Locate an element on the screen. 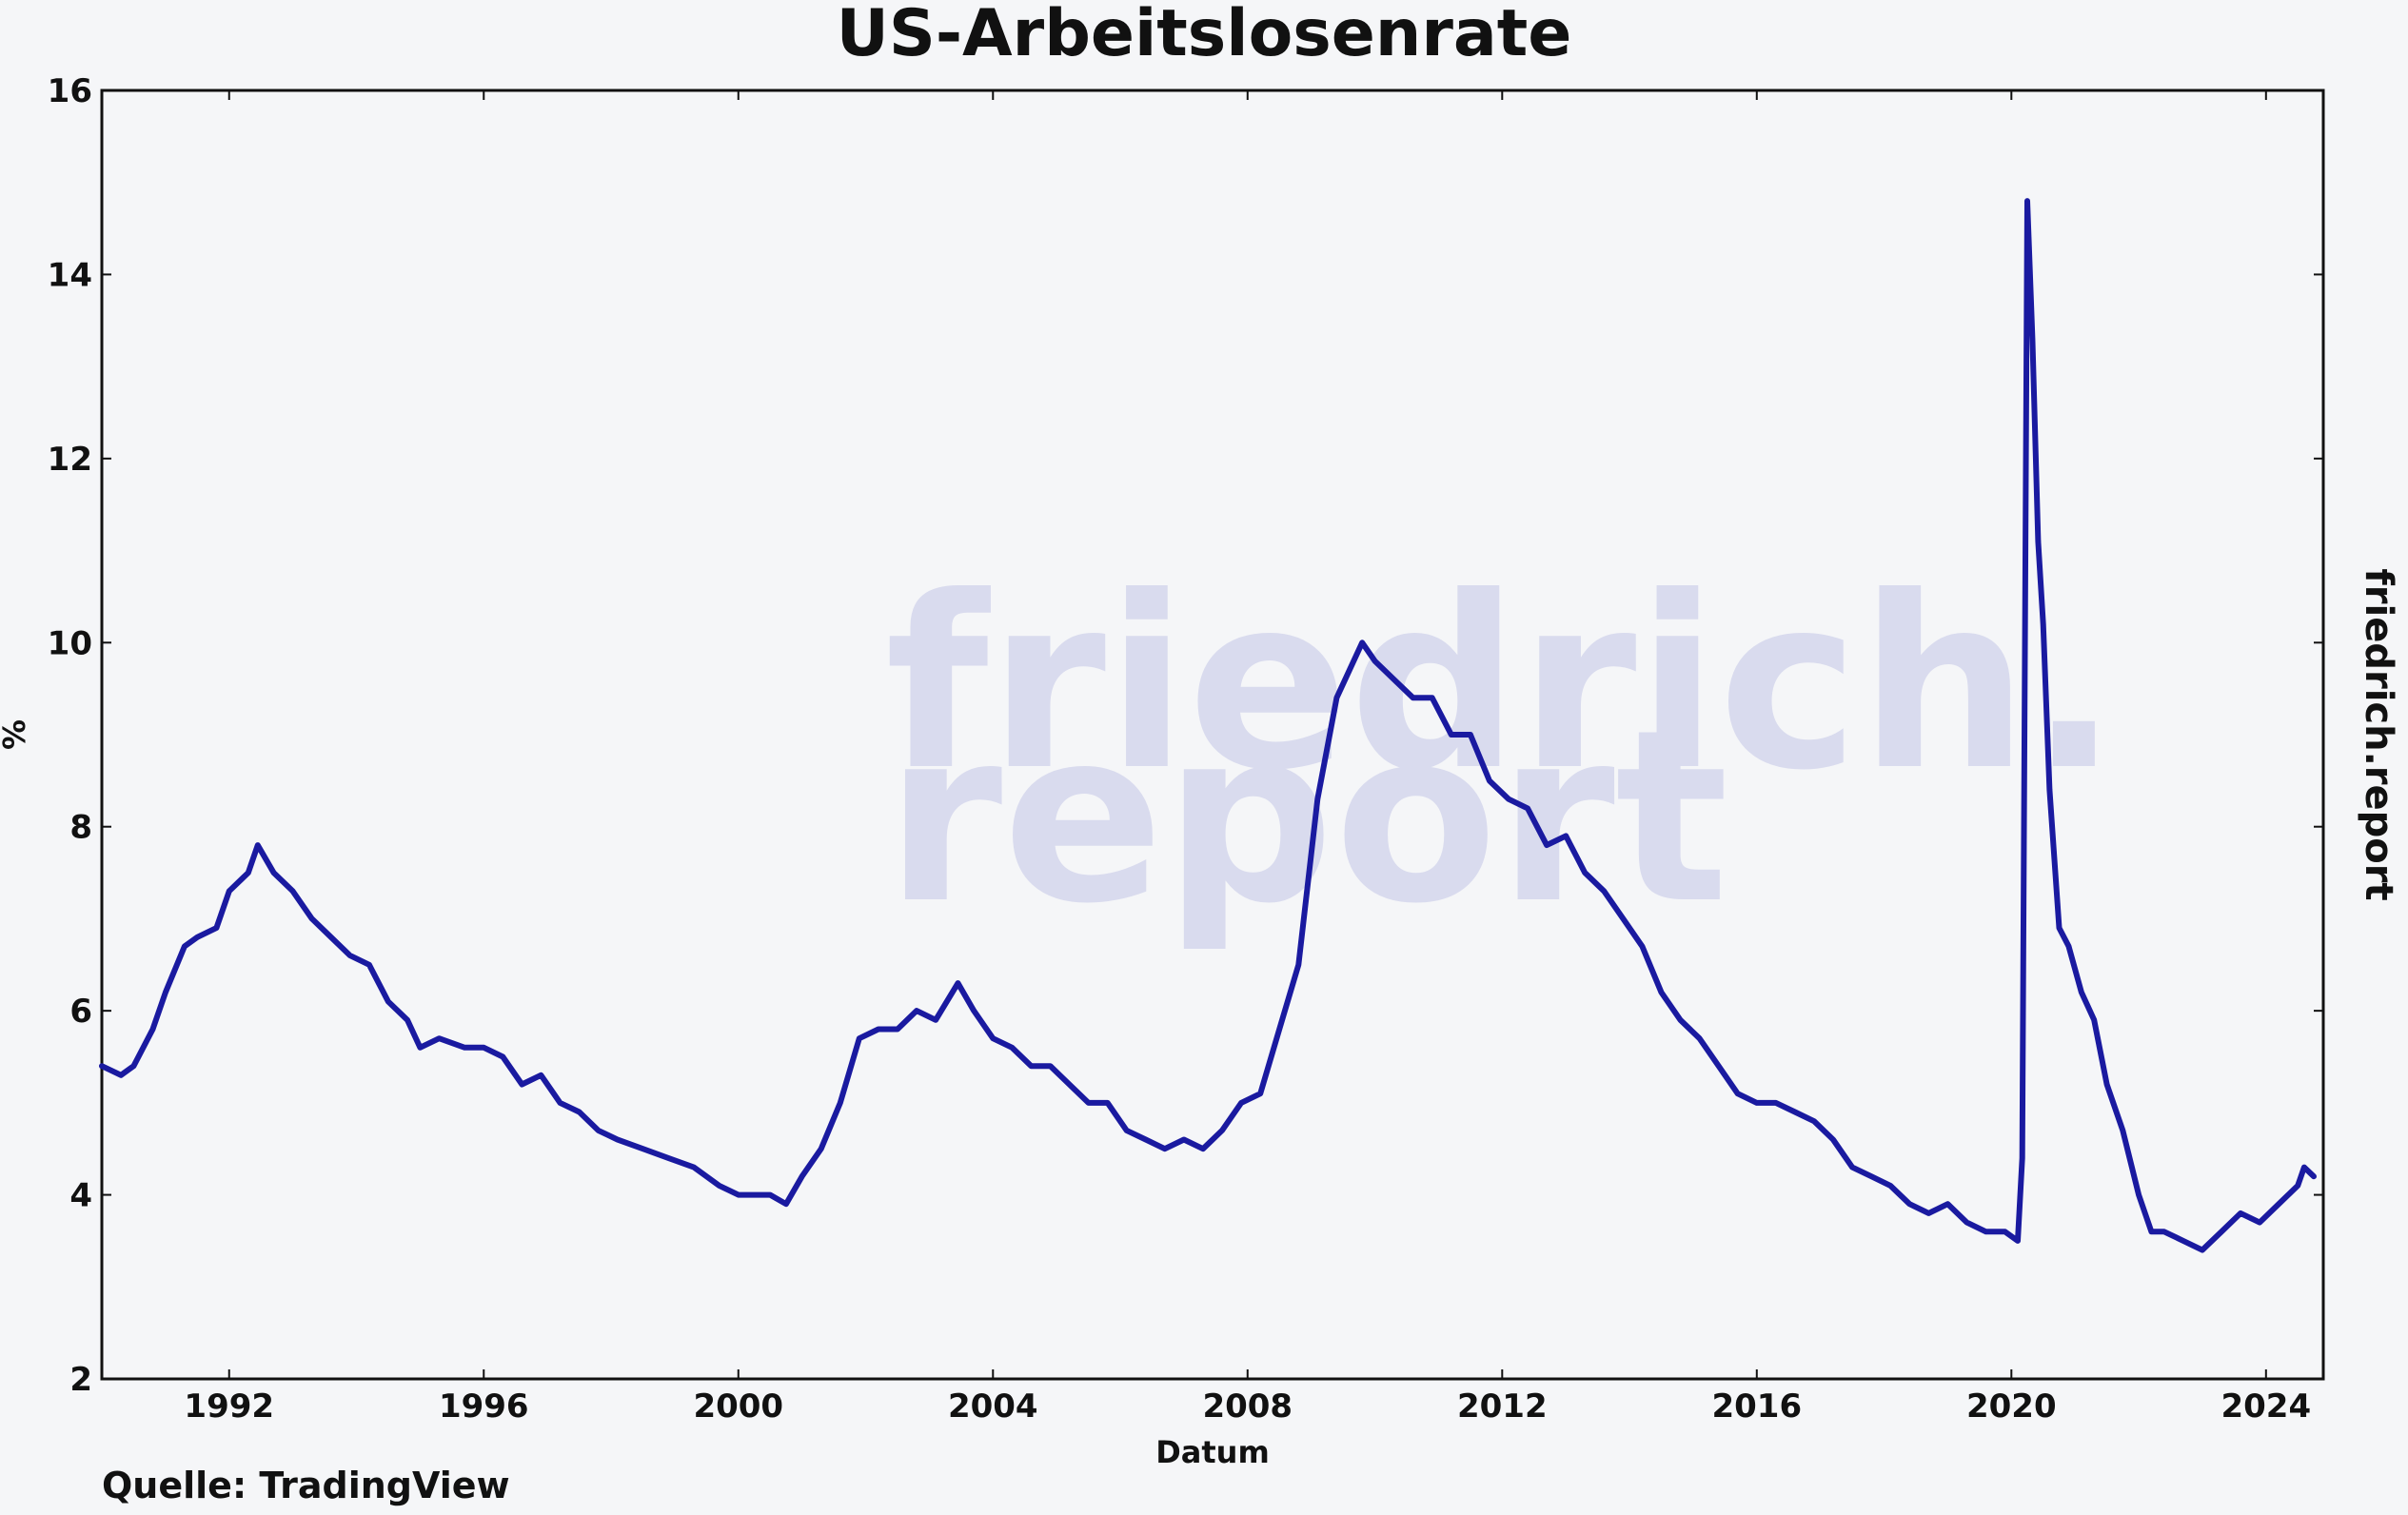 The width and height of the screenshot is (2408, 1515). x-tick-label: 2016 is located at coordinates (1756, 1406).